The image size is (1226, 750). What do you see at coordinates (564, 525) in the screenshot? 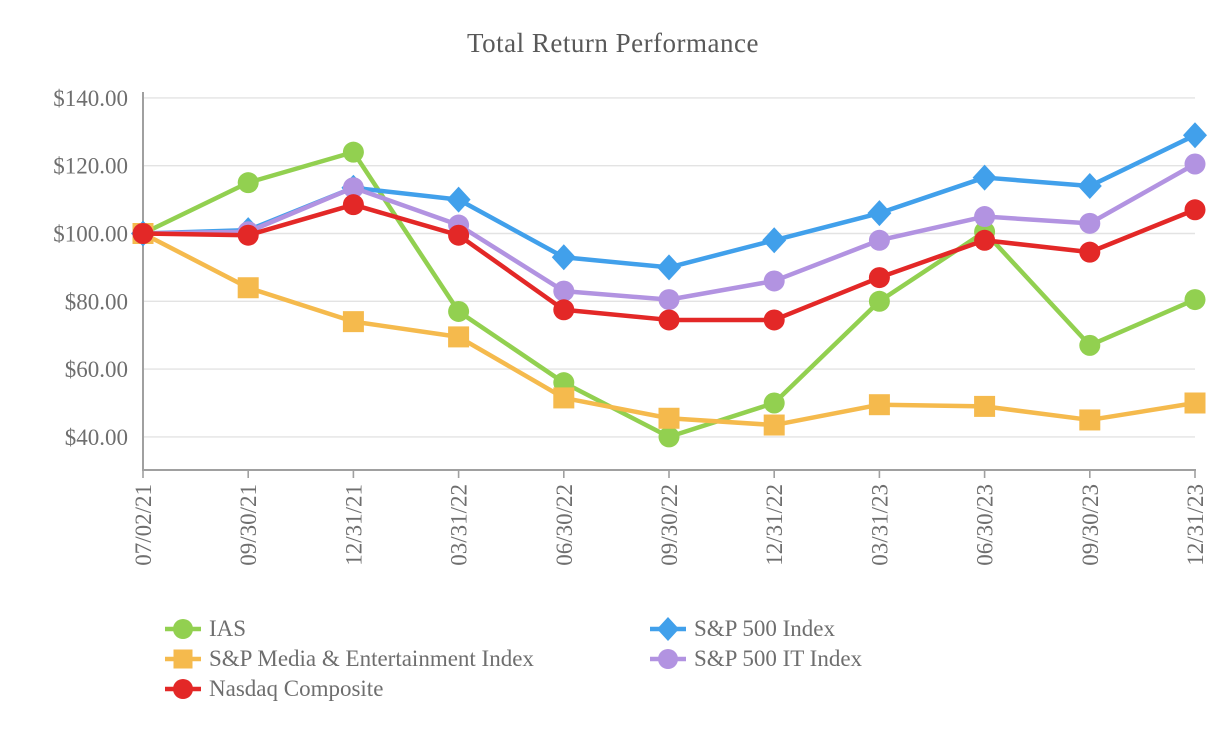
I see `x-tick-label: 06/30/22` at bounding box center [564, 525].